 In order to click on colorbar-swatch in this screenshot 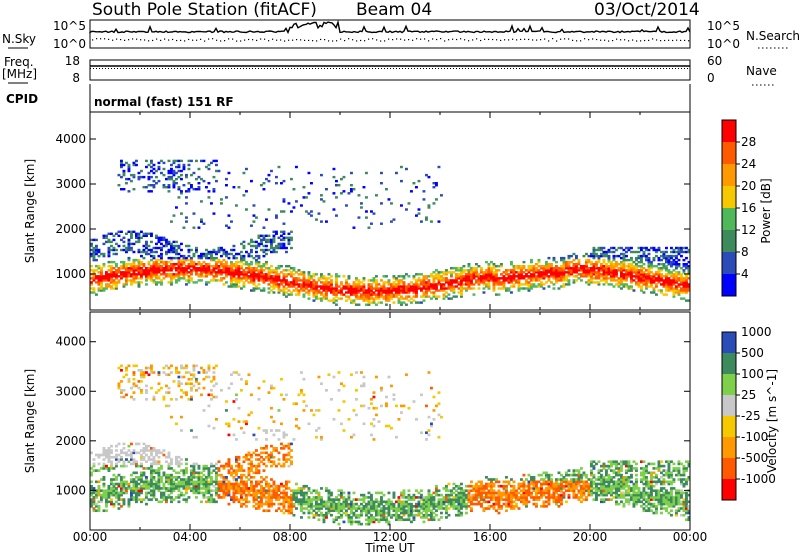, I will do `click(729, 153)`.